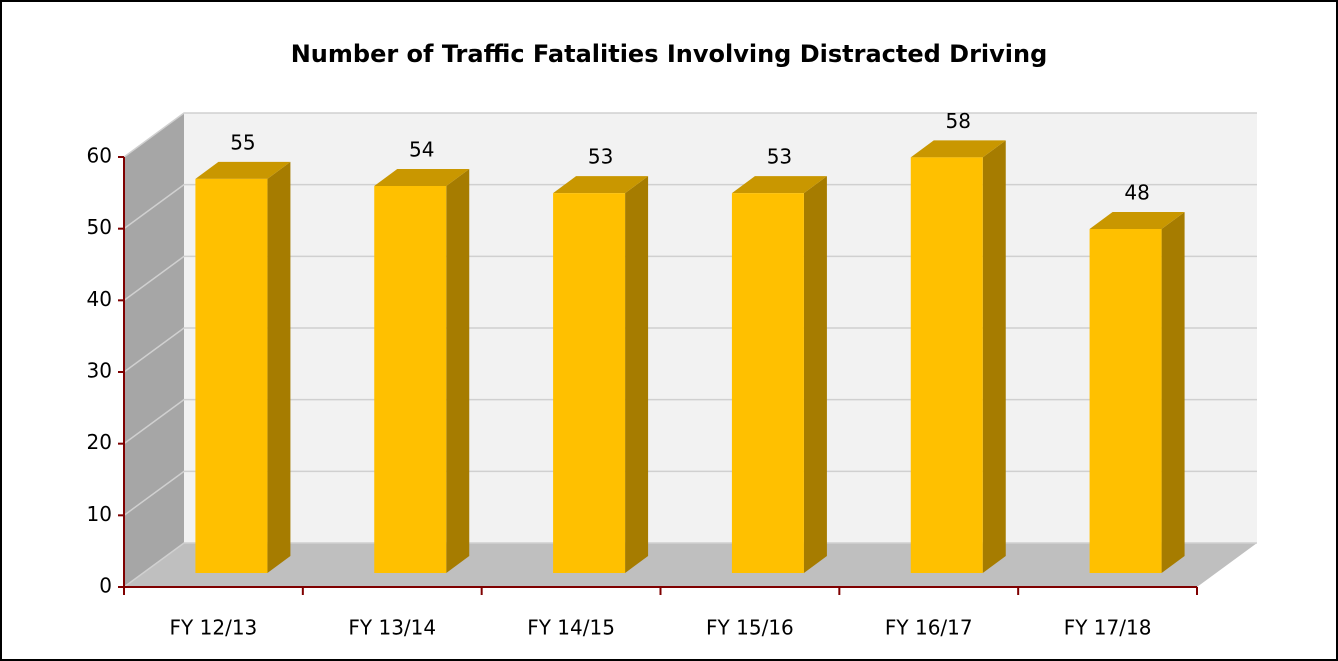 This screenshot has height=661, width=1338. What do you see at coordinates (214, 628) in the screenshot?
I see `x-tick-label: FY 12/13` at bounding box center [214, 628].